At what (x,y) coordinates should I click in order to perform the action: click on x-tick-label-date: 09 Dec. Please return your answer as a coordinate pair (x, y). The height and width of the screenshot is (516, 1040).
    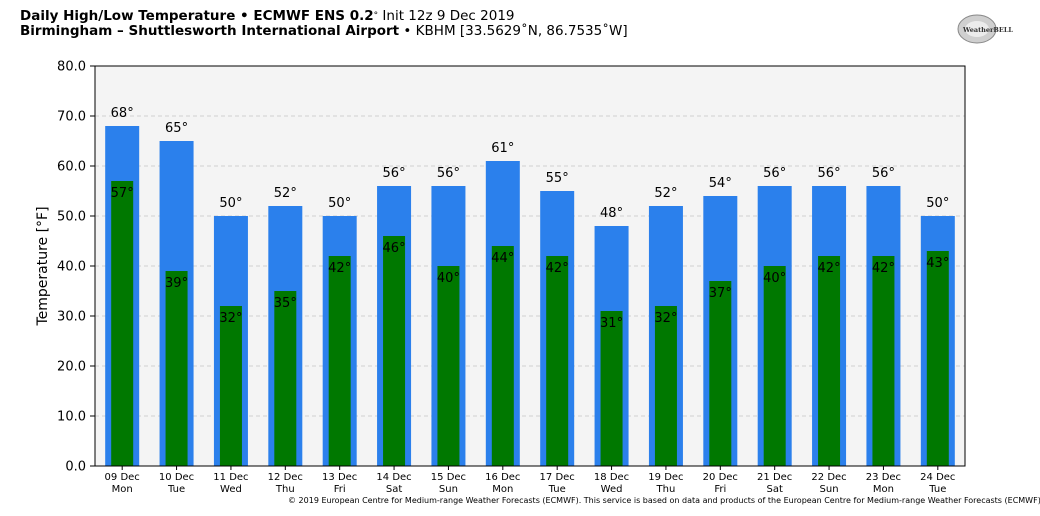
    Looking at the image, I should click on (122, 477).